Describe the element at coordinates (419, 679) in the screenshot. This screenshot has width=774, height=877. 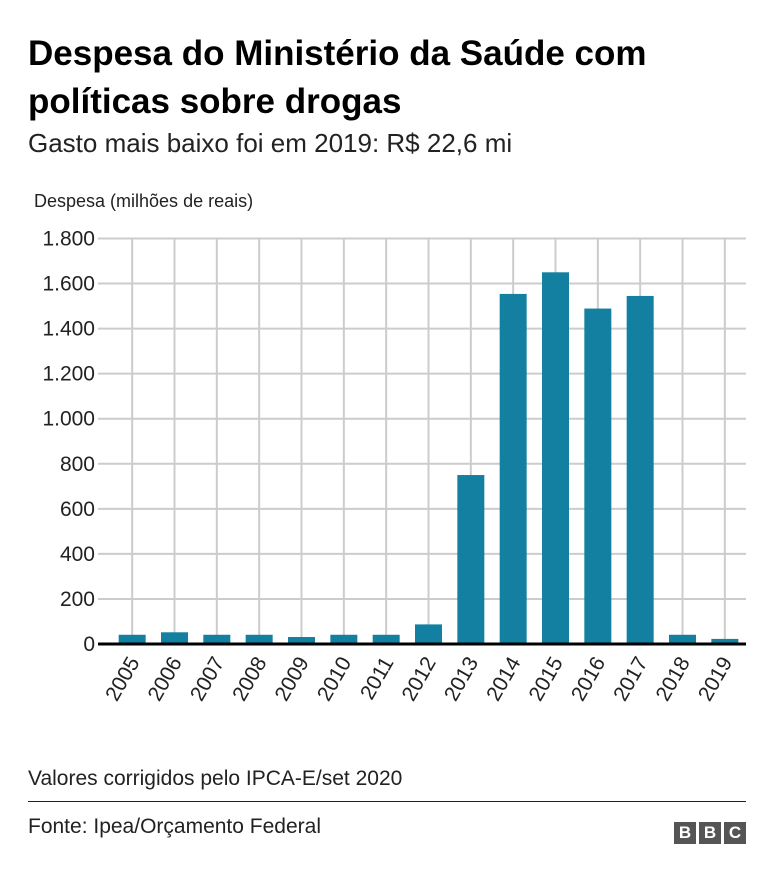
I see `x-tick-label: 2012` at that location.